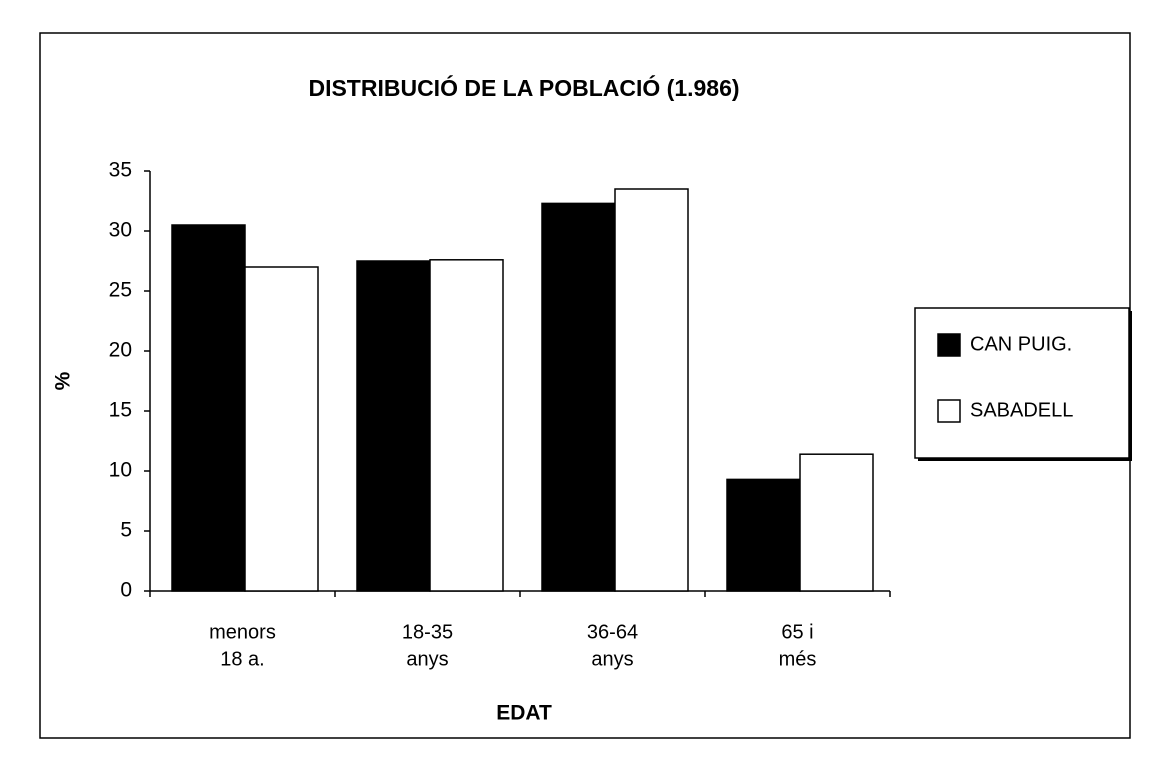 This screenshot has width=1168, height=771. I want to click on x-tick-label: 65 i, so click(797, 632).